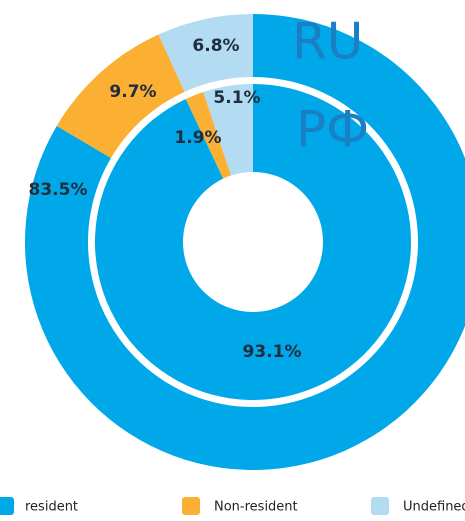  I want to click on data-label: 9.7%, so click(132, 92).